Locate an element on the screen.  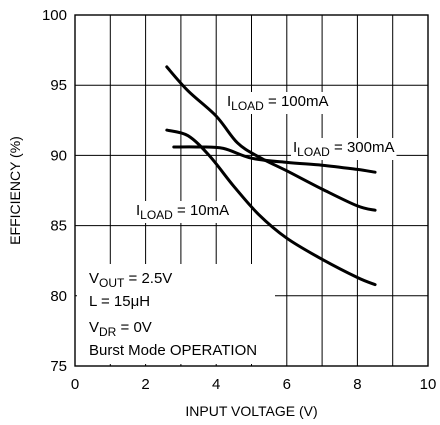
y-tick-label: 95 is located at coordinates (58, 85).